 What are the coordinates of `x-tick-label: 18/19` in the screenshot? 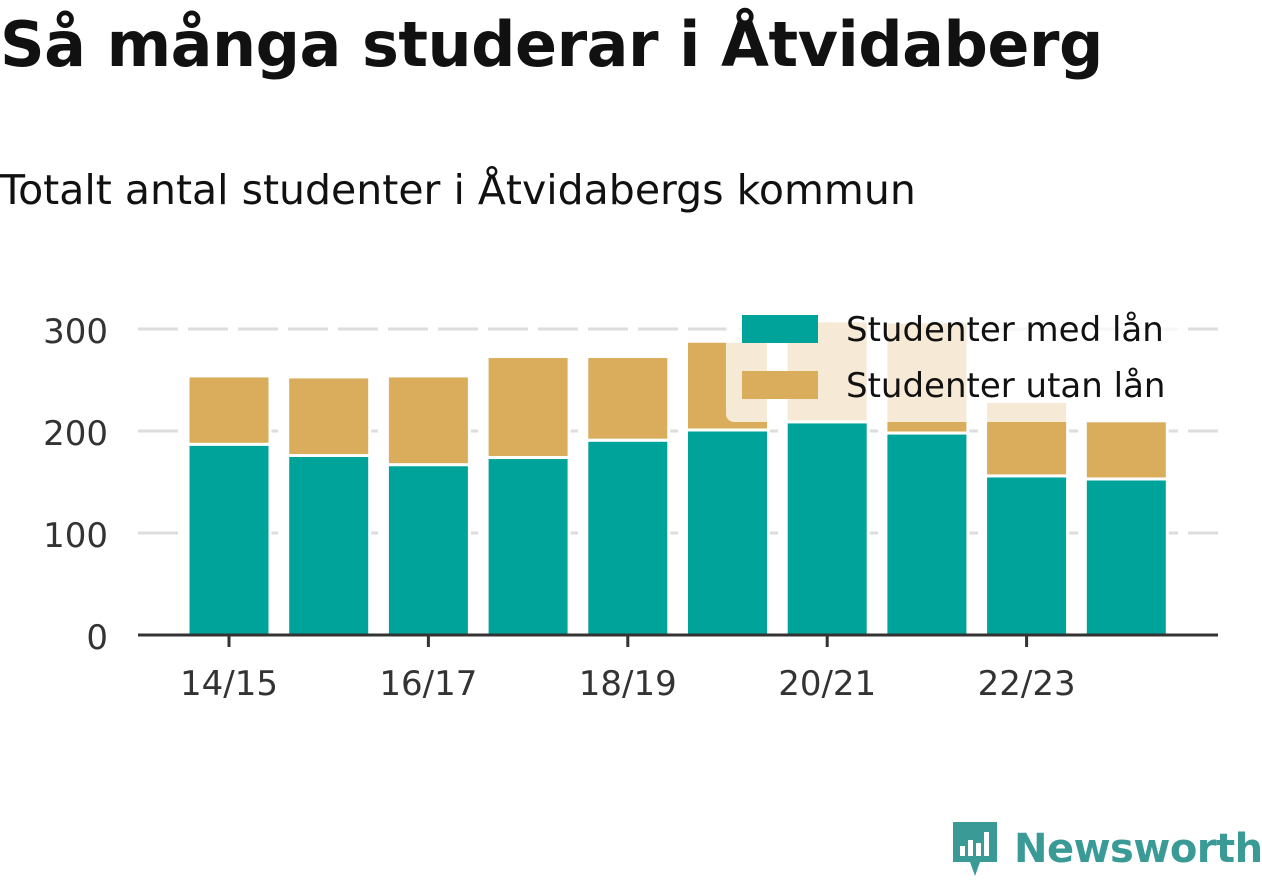 It's located at (628, 684).